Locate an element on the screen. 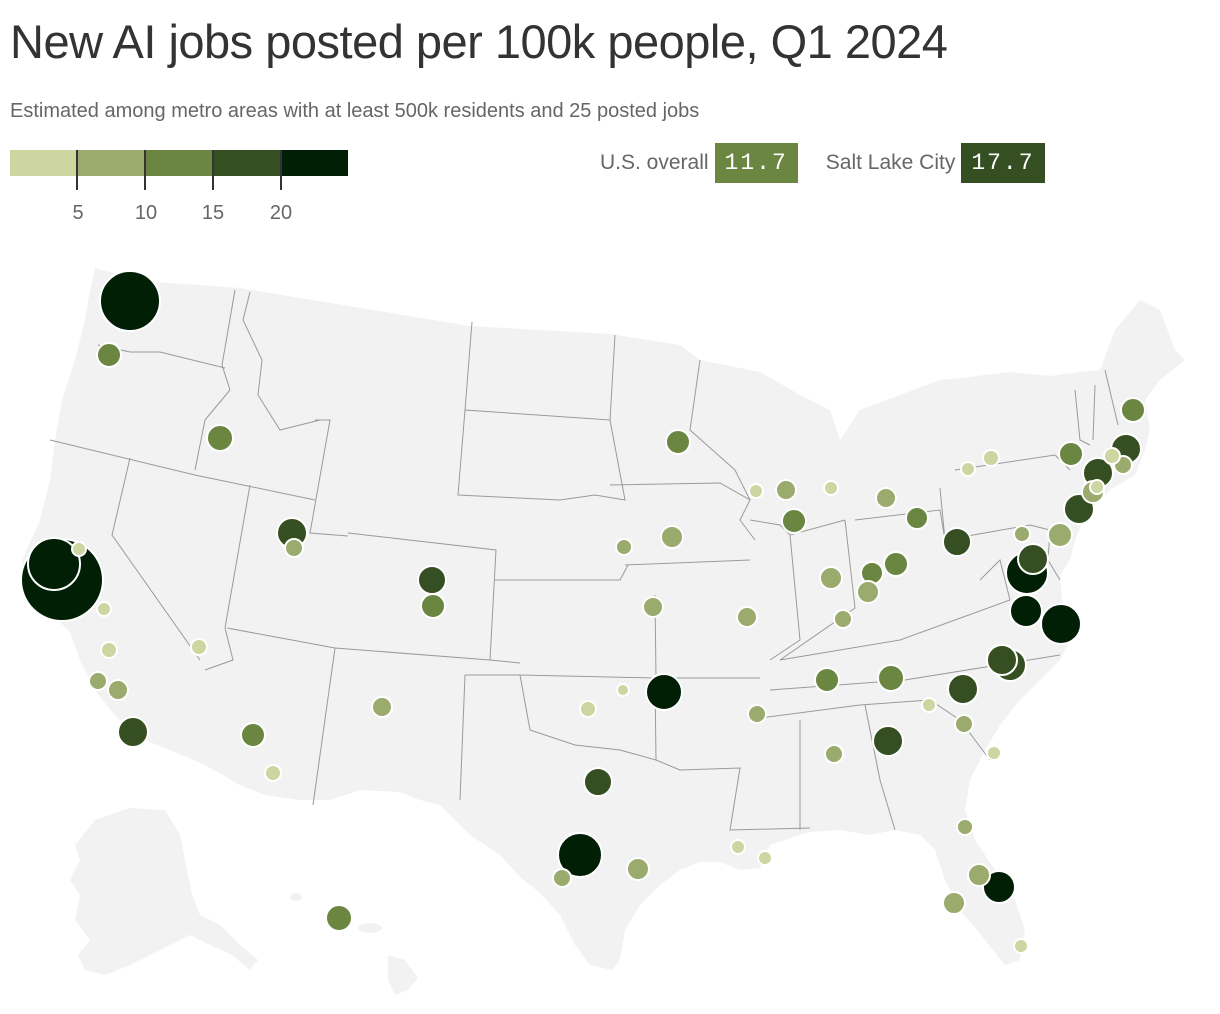  legend-label-5: 5 is located at coordinates (78, 213).